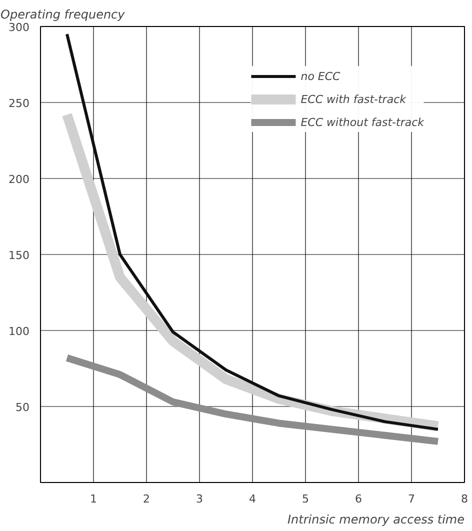  What do you see at coordinates (376, 519) in the screenshot?
I see `x-axis-title: Intrinsic memory access time` at bounding box center [376, 519].